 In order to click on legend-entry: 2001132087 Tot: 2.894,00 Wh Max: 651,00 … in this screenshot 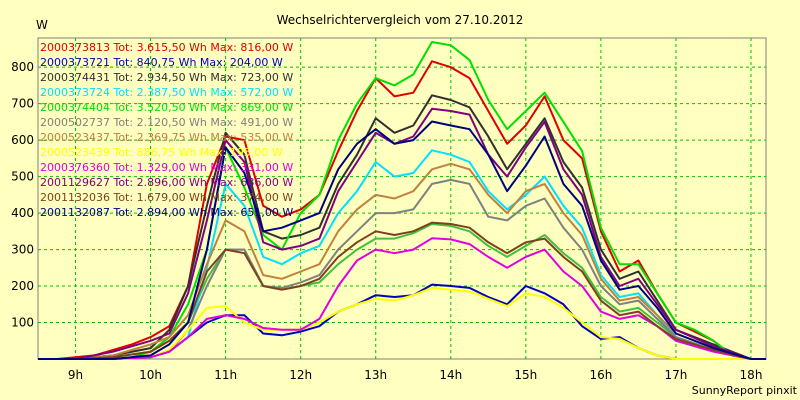, I will do `click(166, 212)`.